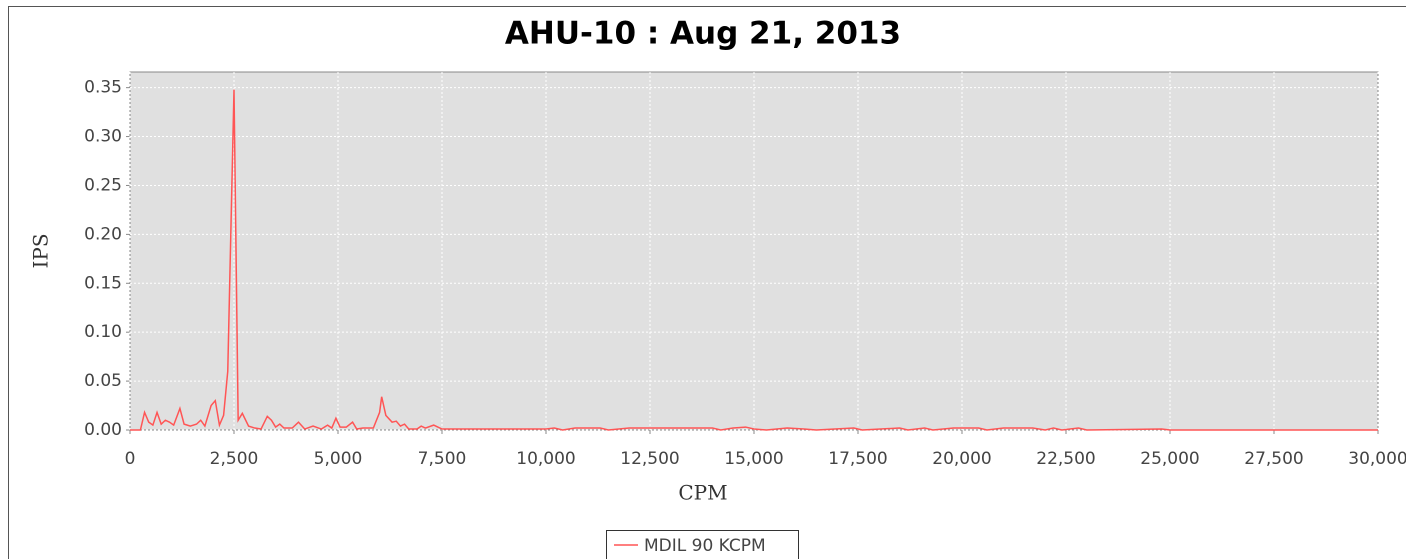  Describe the element at coordinates (857, 459) in the screenshot. I see `x-tick-label: 17,500` at that location.